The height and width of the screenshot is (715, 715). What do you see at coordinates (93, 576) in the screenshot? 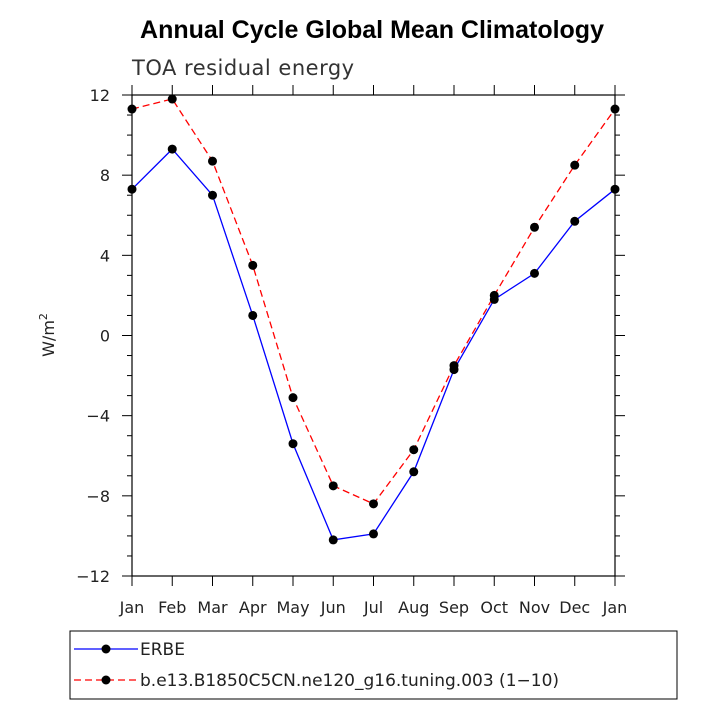
I see `y-tick-label: −12` at bounding box center [93, 576].